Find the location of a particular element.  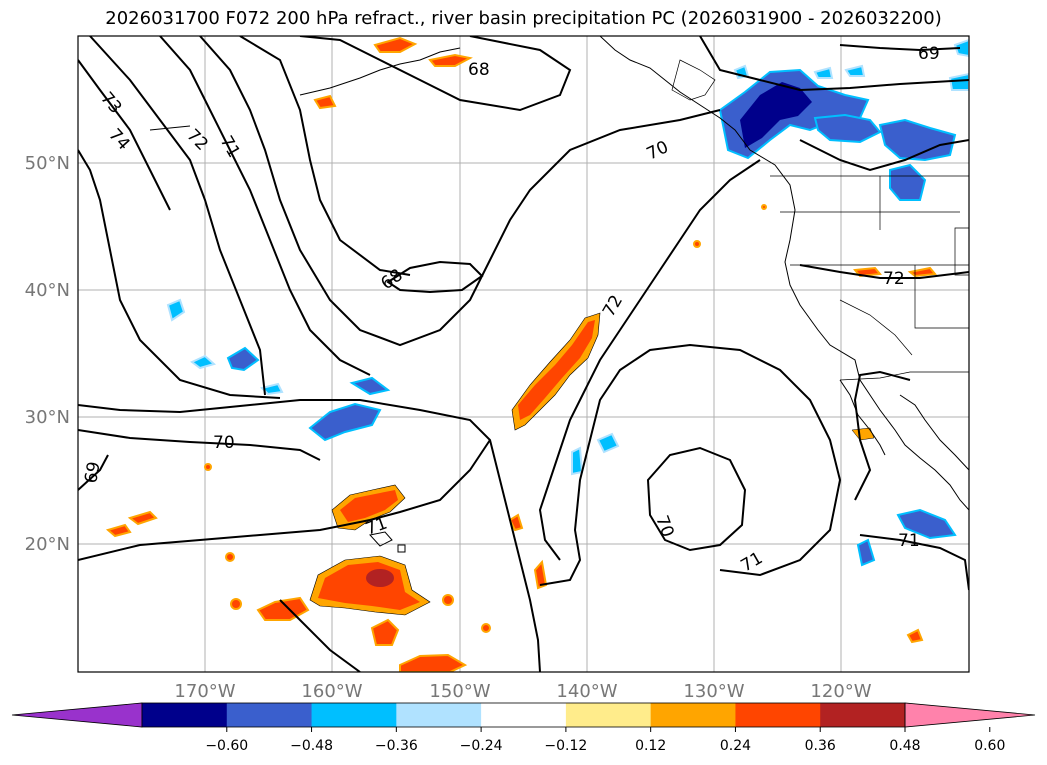

lon-label-160w: 160°W is located at coordinates (331, 691).